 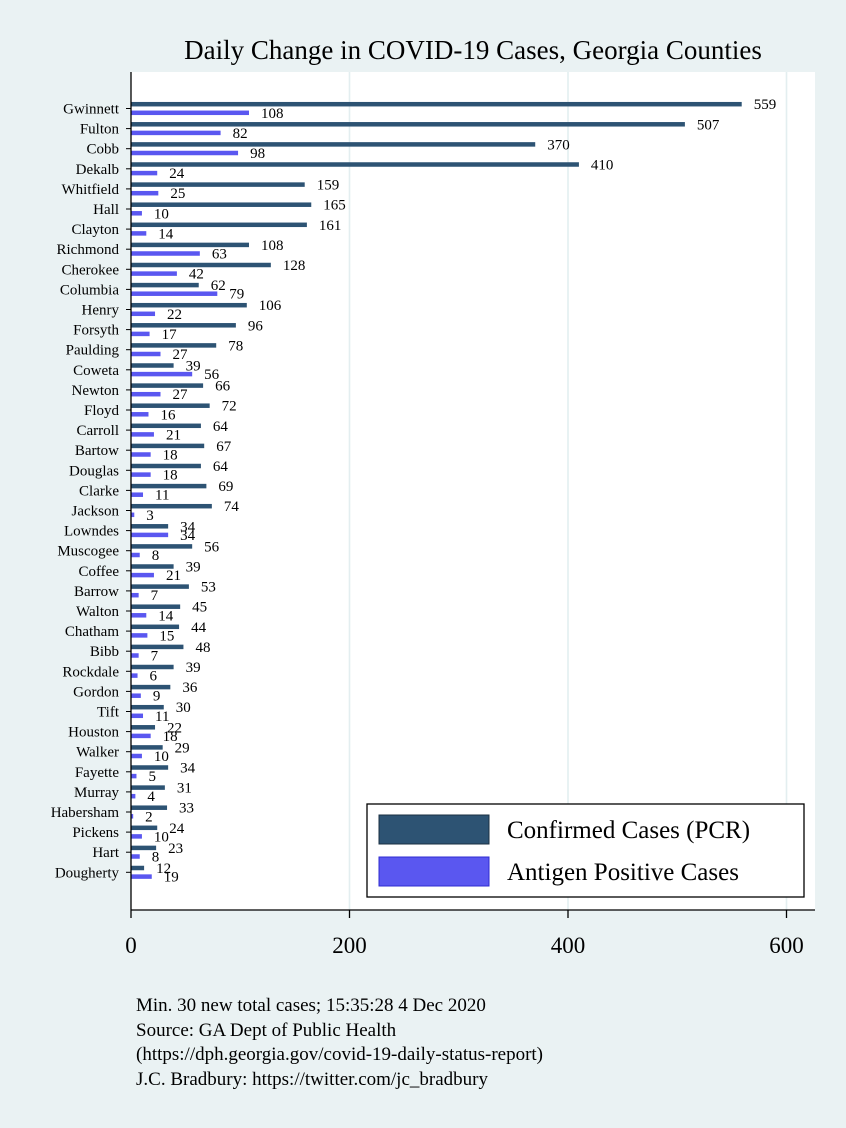 I want to click on value-label-pcr: 410, so click(x=602, y=166).